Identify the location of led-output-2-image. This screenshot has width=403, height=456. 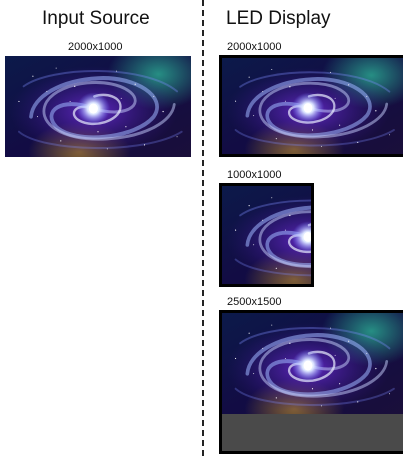
(266, 235).